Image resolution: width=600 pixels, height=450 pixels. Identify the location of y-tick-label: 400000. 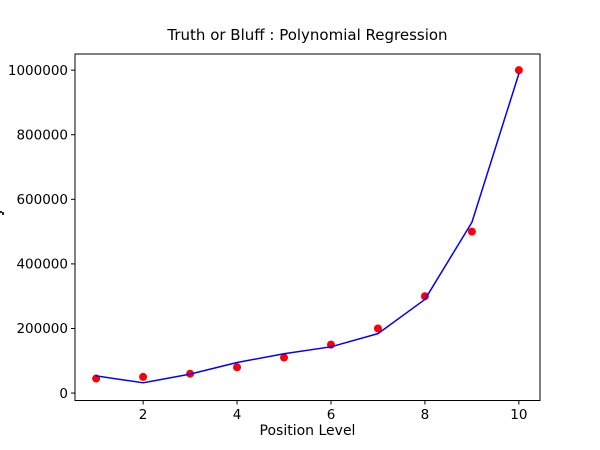
(42, 265).